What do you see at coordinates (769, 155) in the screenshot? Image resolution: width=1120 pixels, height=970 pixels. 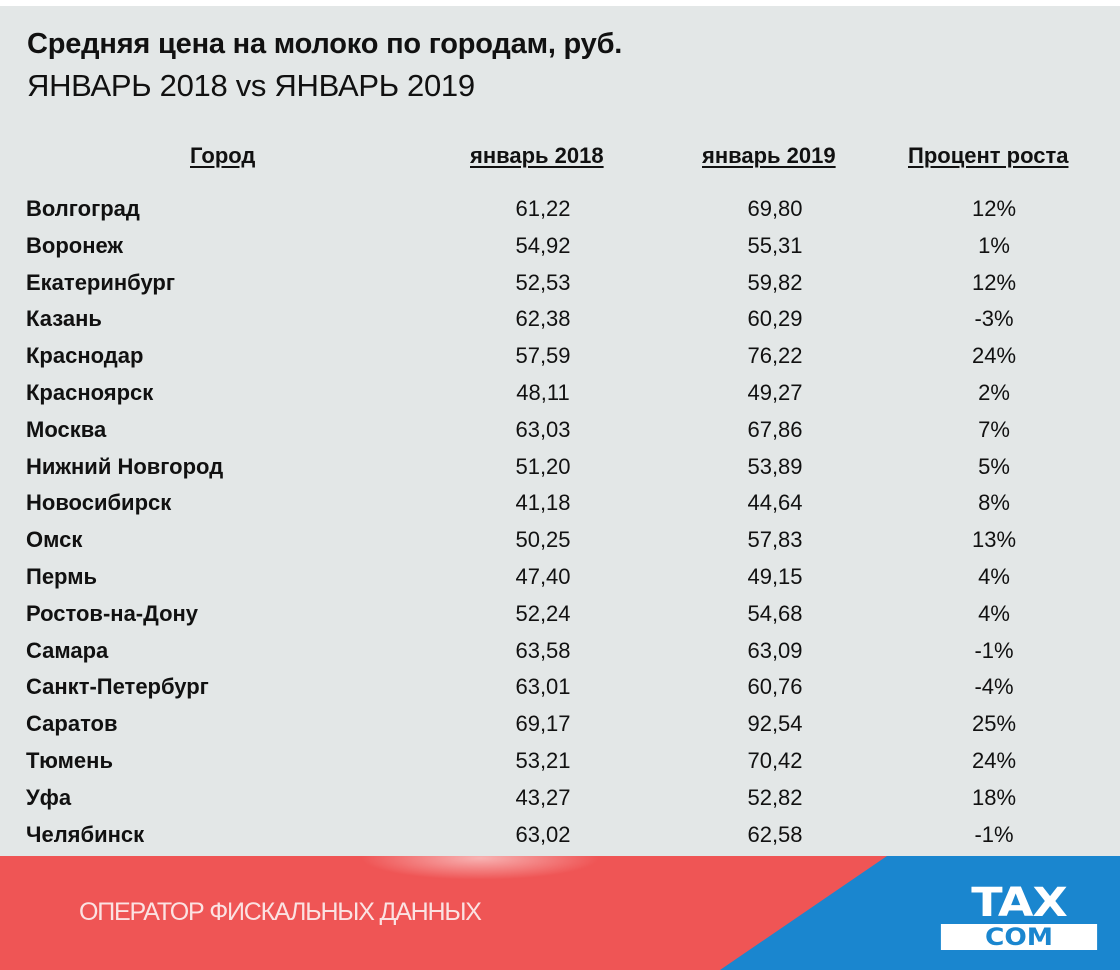 I see `column-header-jan-2019: январь 2019` at bounding box center [769, 155].